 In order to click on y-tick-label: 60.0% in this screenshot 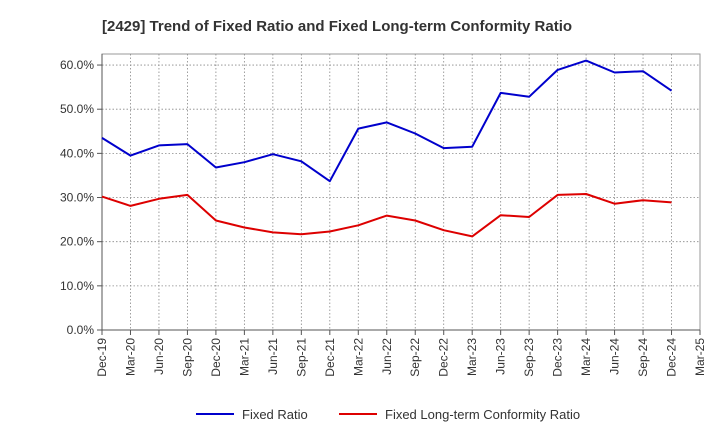, I will do `click(77, 65)`.